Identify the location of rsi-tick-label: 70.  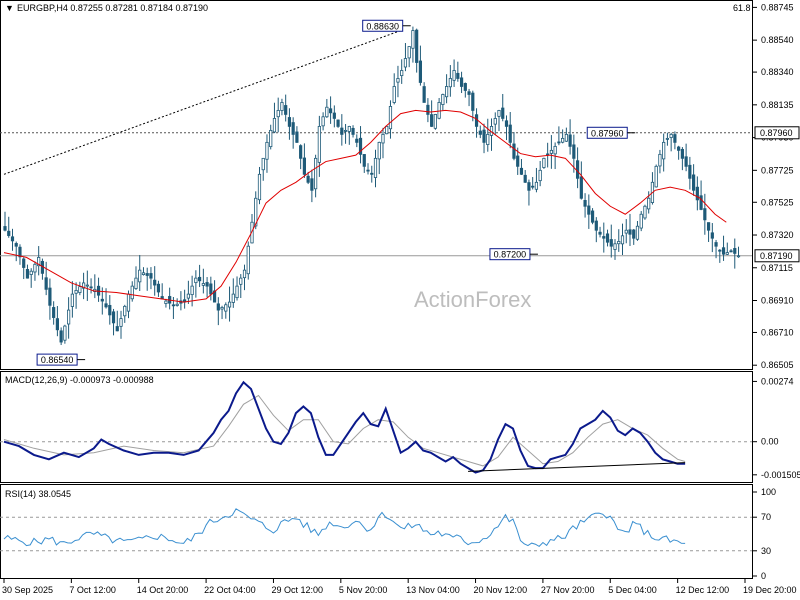
(766, 517).